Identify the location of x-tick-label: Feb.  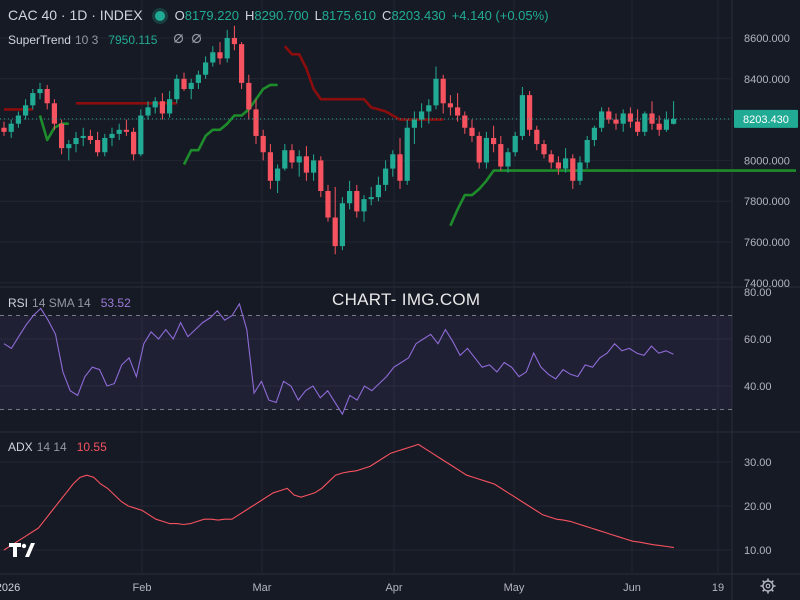
(142, 588).